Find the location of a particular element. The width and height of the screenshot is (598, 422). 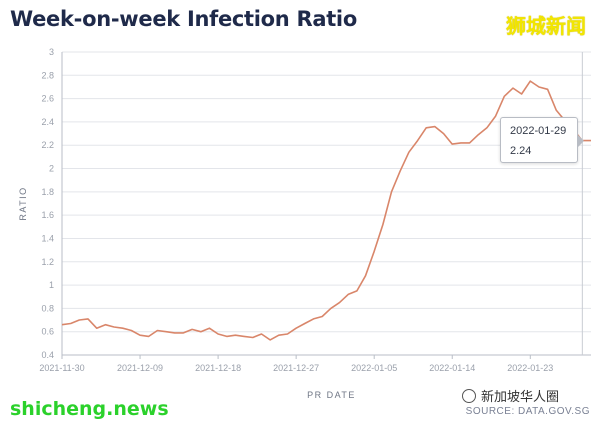

x-axis-label: PR DATE is located at coordinates (331, 395).